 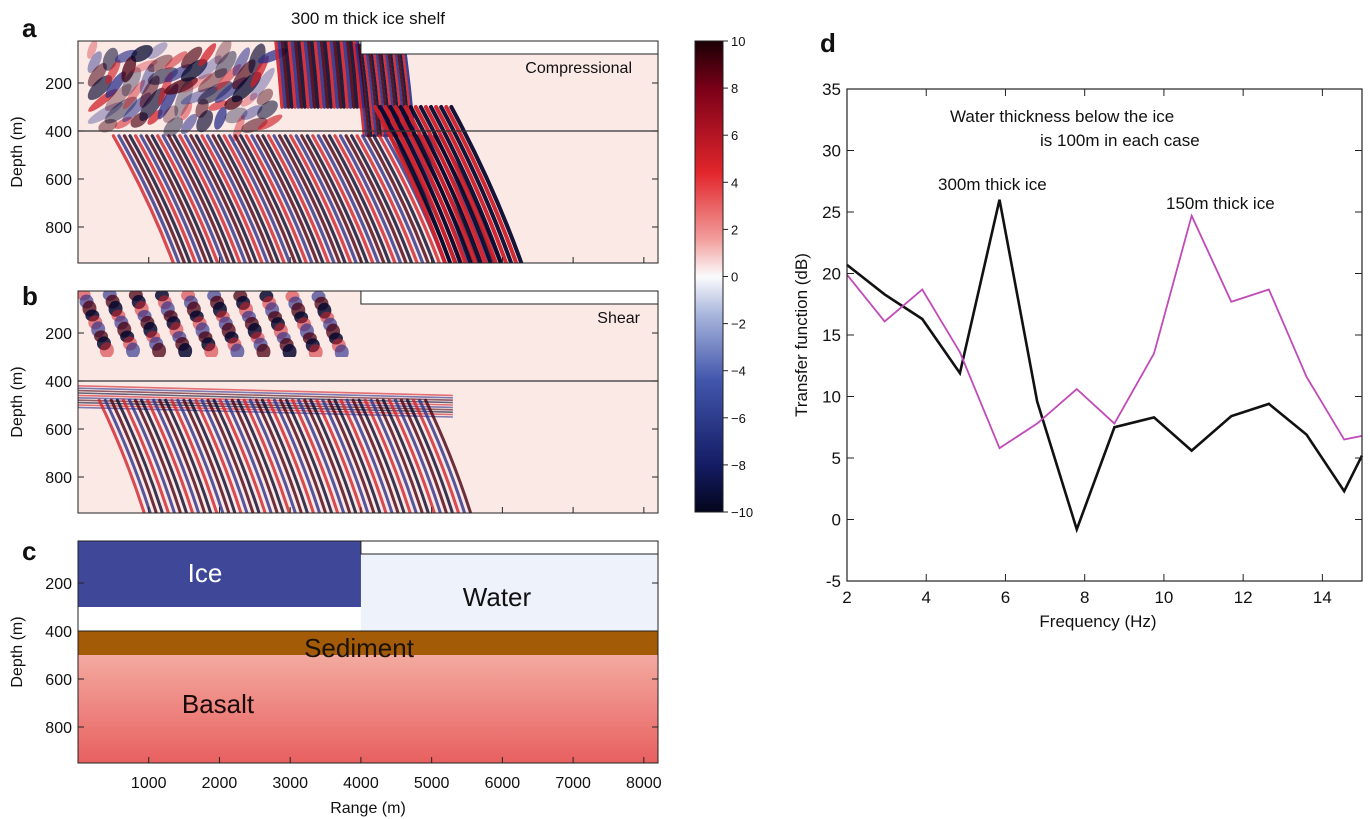 What do you see at coordinates (734, 277) in the screenshot?
I see `colorbar-tick-label: 0` at bounding box center [734, 277].